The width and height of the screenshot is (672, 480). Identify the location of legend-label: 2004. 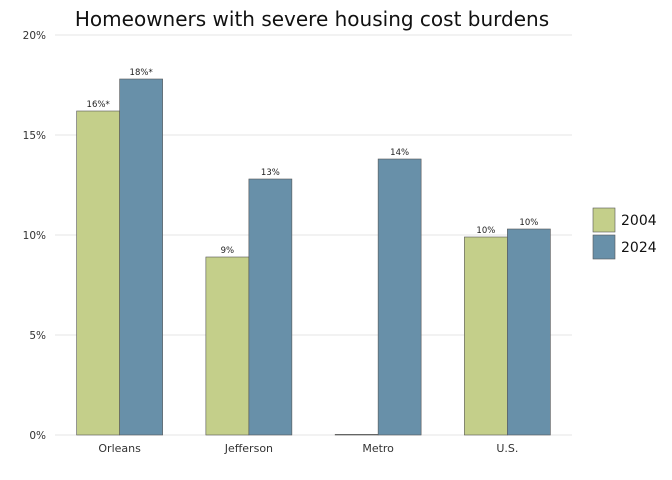
(639, 221).